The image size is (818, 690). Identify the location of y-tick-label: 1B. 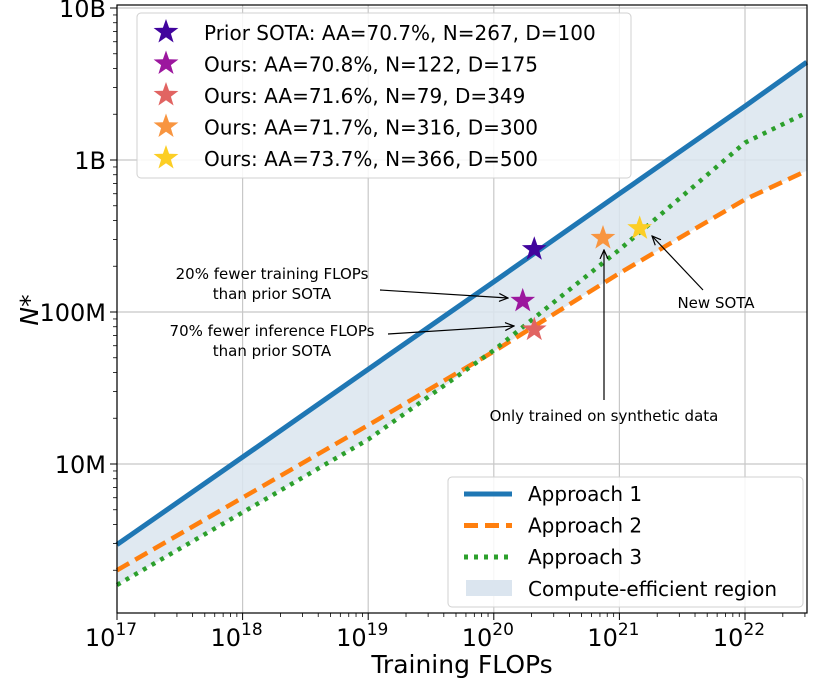
(90, 161).